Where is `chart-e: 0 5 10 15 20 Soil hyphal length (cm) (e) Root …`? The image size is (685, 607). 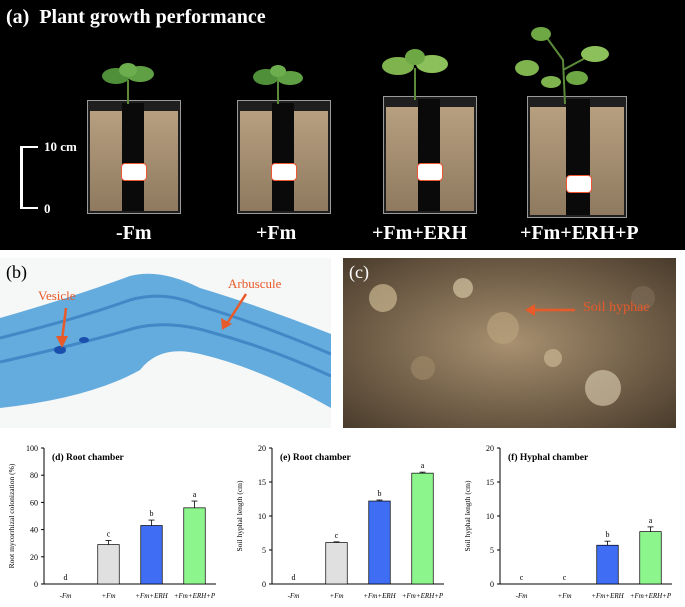 chart-e: 0 5 10 15 20 Soil hyphal length (cm) (e) Root … is located at coordinates (342, 521).